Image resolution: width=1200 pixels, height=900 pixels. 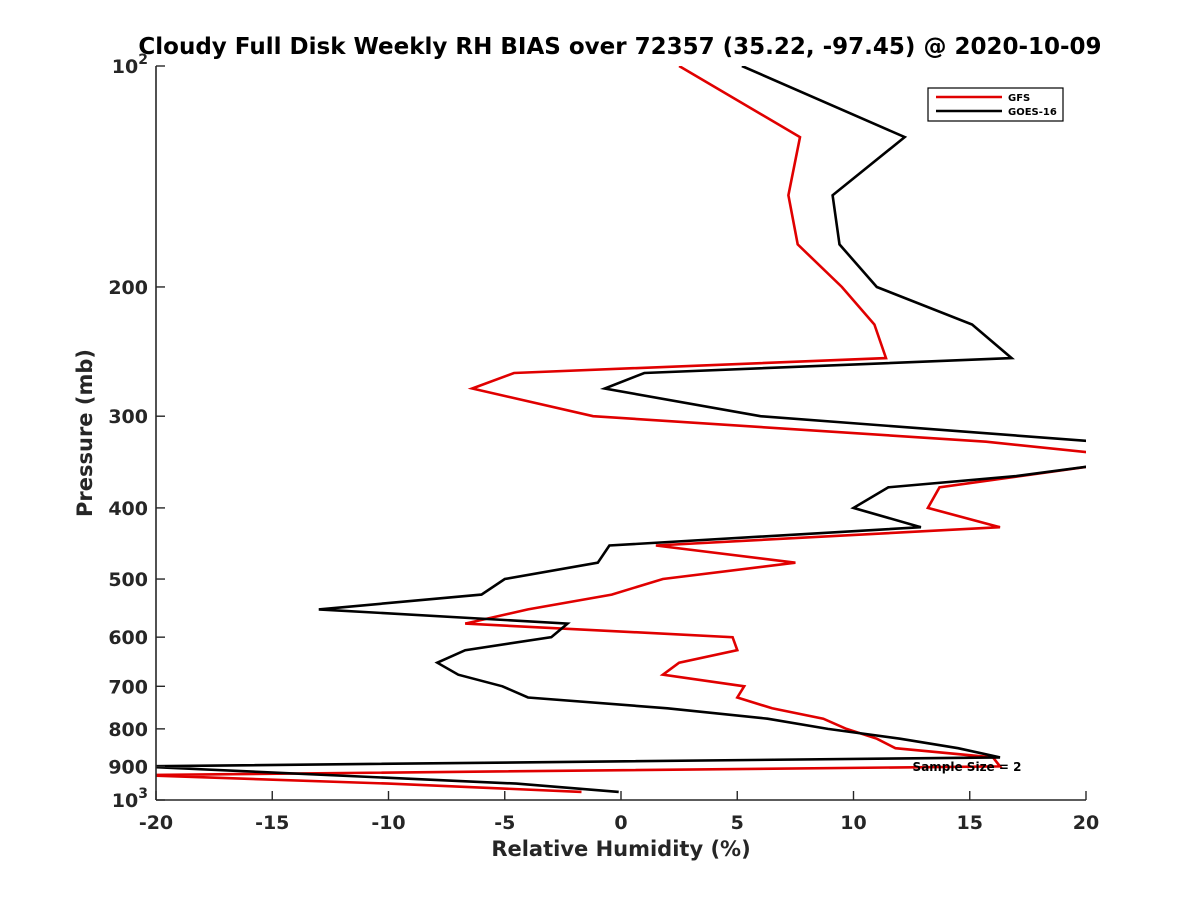 What do you see at coordinates (128, 687) in the screenshot?
I see `y-tick-label: 700` at bounding box center [128, 687].